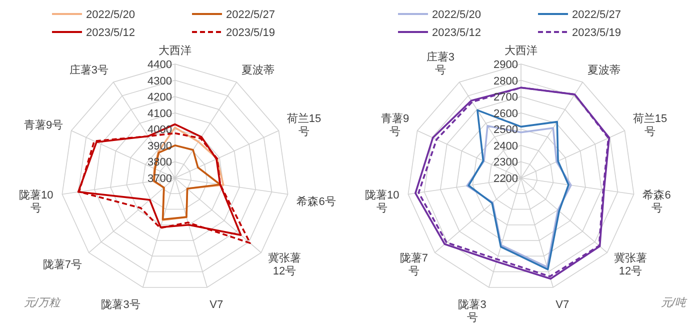 Image resolution: width=692 pixels, height=326 pixels. Describe the element at coordinates (506, 81) in the screenshot. I see `y-tick-label: 2800` at that location.